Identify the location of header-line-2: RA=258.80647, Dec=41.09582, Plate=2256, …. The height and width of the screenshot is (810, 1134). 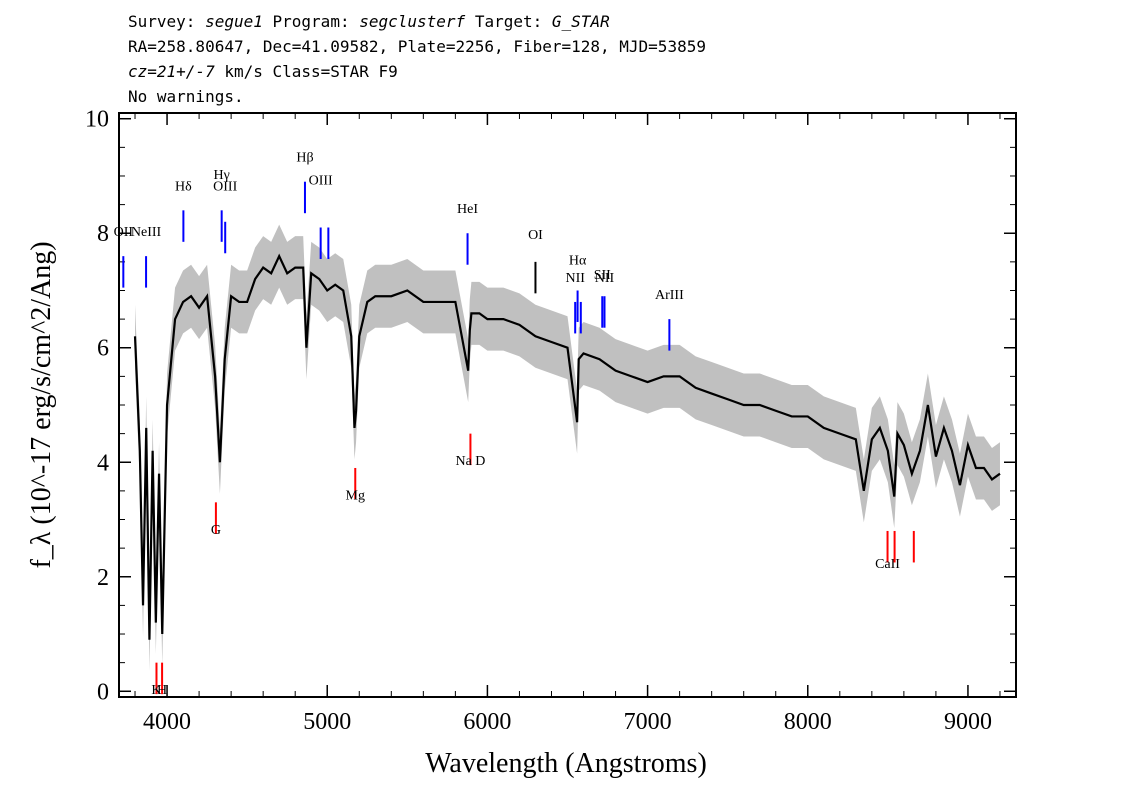
(417, 46).